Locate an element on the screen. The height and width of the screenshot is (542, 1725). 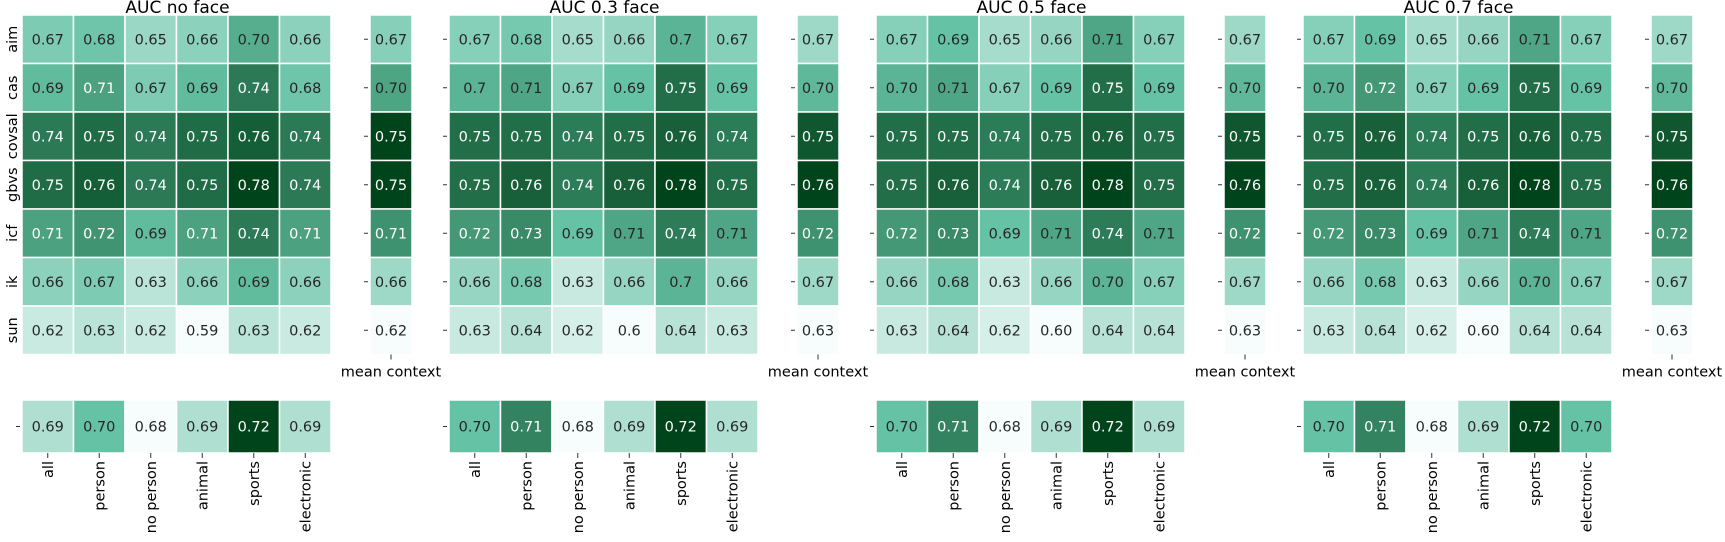
mean-context-cell-label: 0.76 is located at coordinates (818, 186).